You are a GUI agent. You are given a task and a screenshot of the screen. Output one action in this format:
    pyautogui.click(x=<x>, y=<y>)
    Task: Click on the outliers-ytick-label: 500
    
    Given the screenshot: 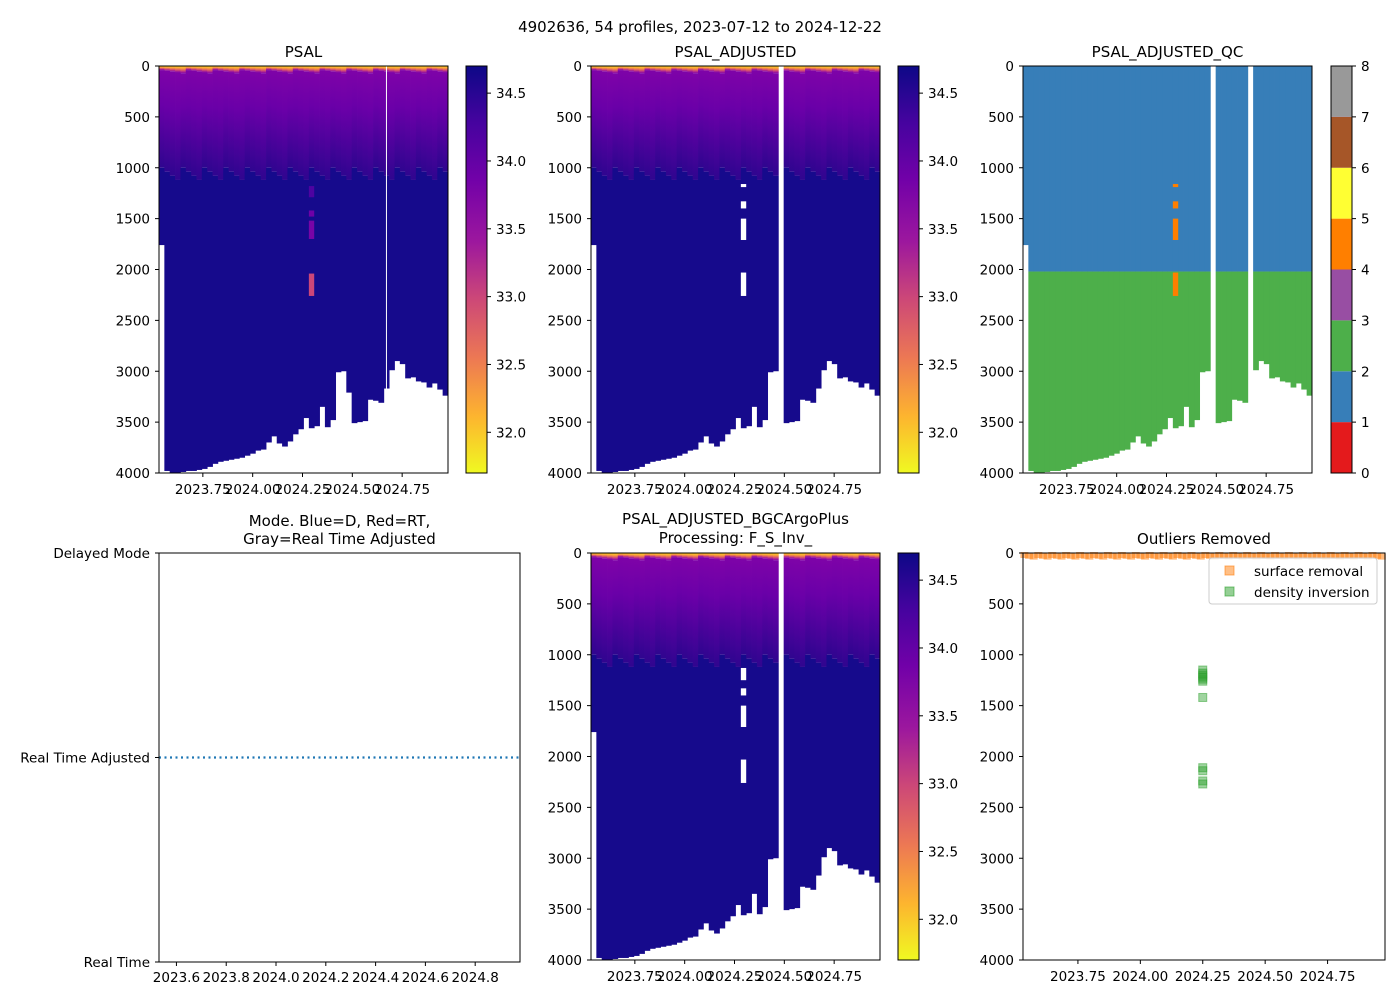 What is the action you would take?
    pyautogui.click(x=1001, y=605)
    